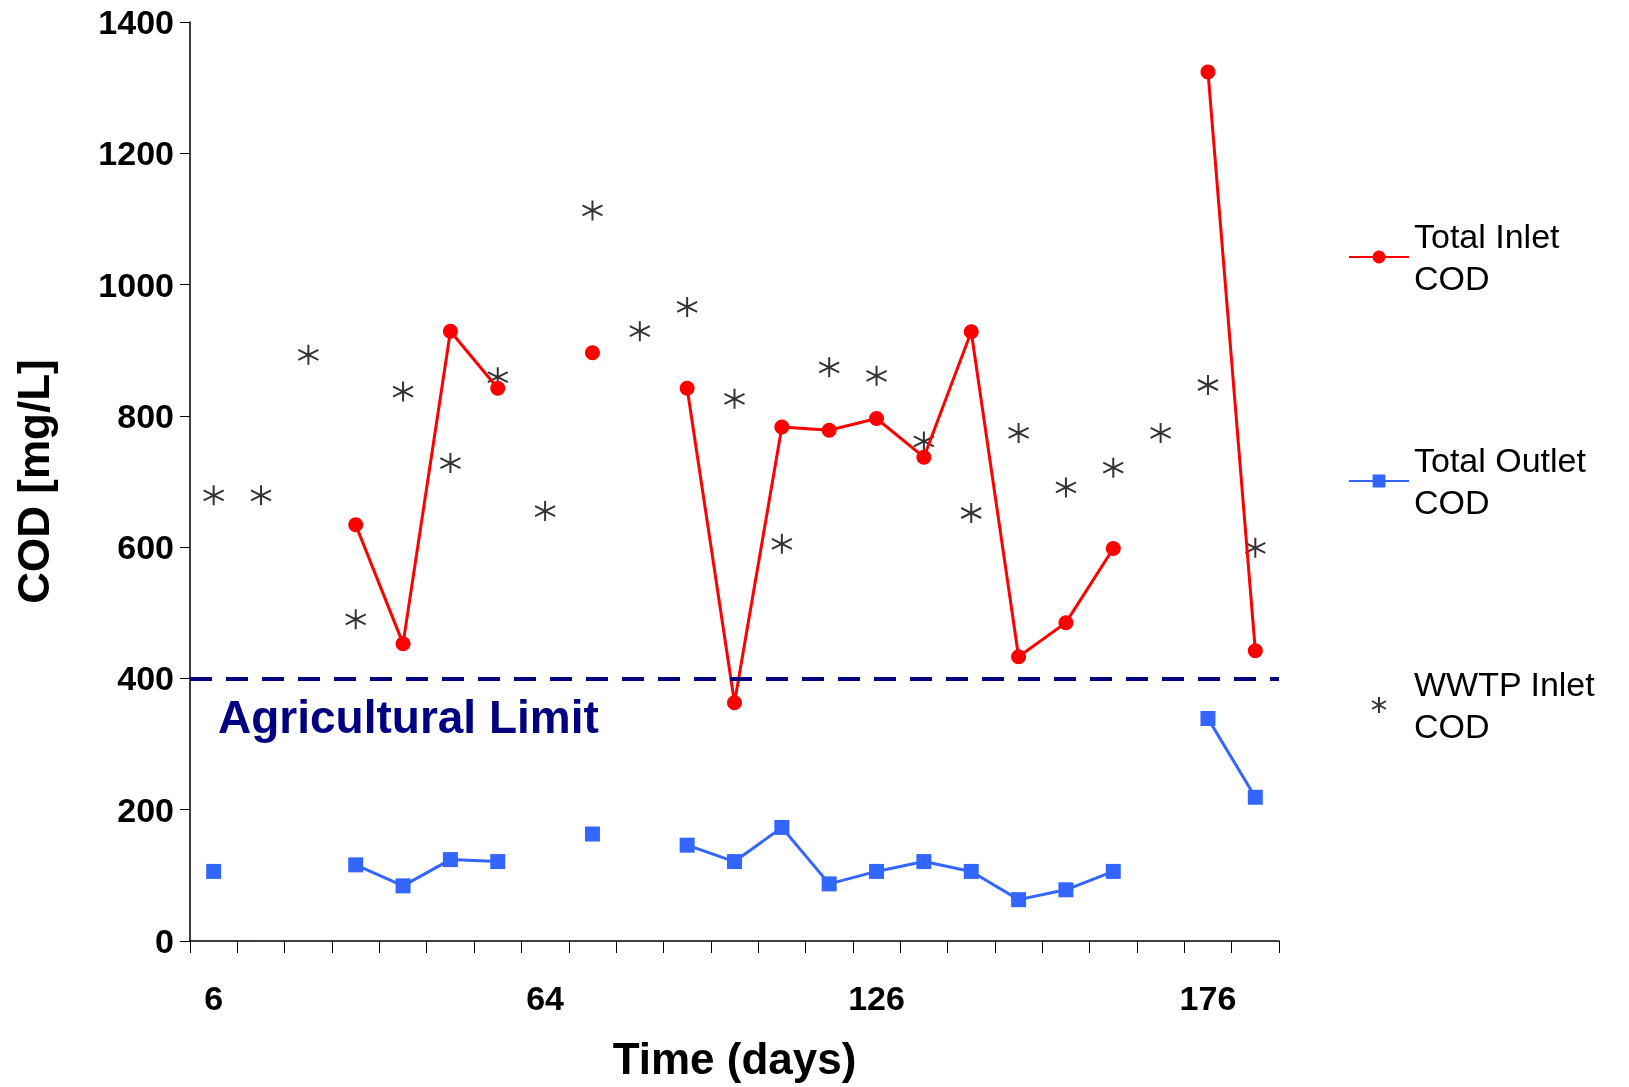 The width and height of the screenshot is (1629, 1087). I want to click on x-tick-label: 6, so click(214, 998).